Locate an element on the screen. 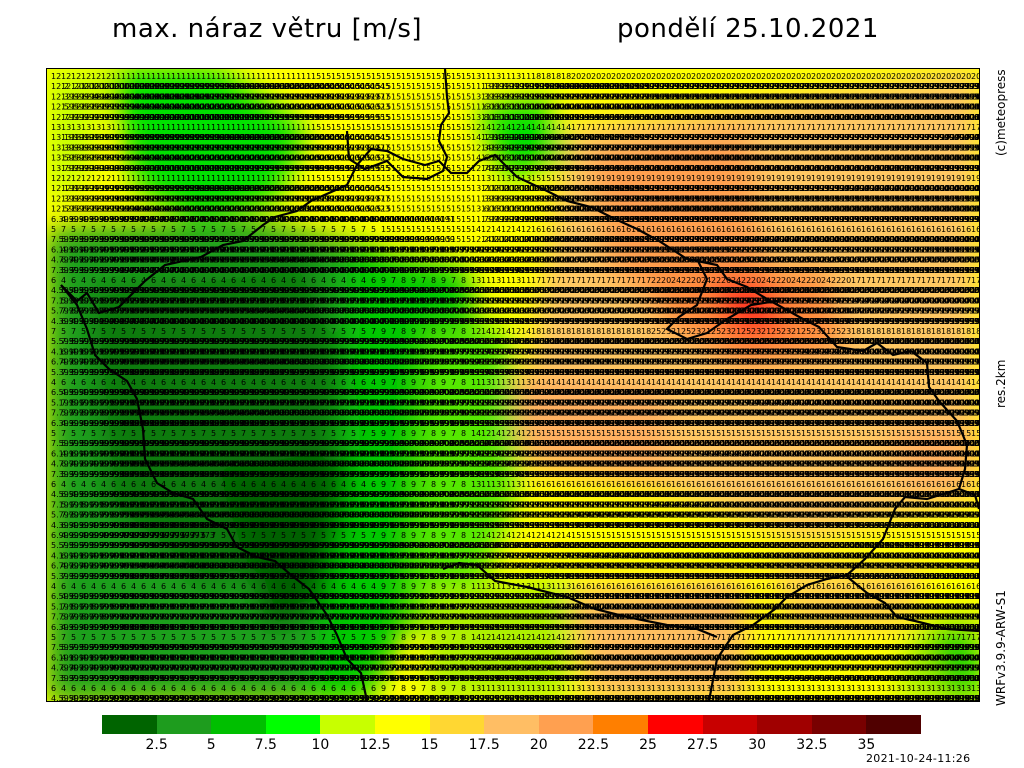 Image resolution: width=1024 pixels, height=768 pixels. grid-value: 12.599999999999994 is located at coordinates (105, 107).